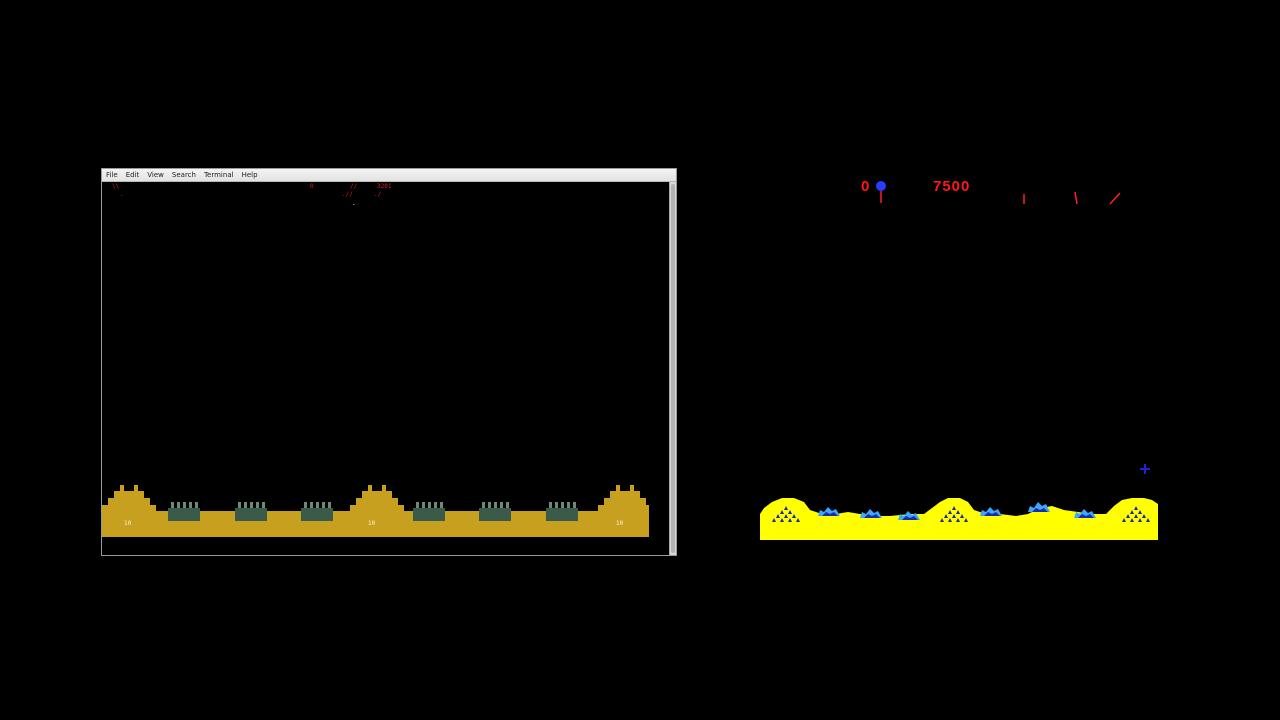 Image resolution: width=1280 pixels, height=720 pixels. Describe the element at coordinates (249, 175) in the screenshot. I see `menu-help: Help` at that location.